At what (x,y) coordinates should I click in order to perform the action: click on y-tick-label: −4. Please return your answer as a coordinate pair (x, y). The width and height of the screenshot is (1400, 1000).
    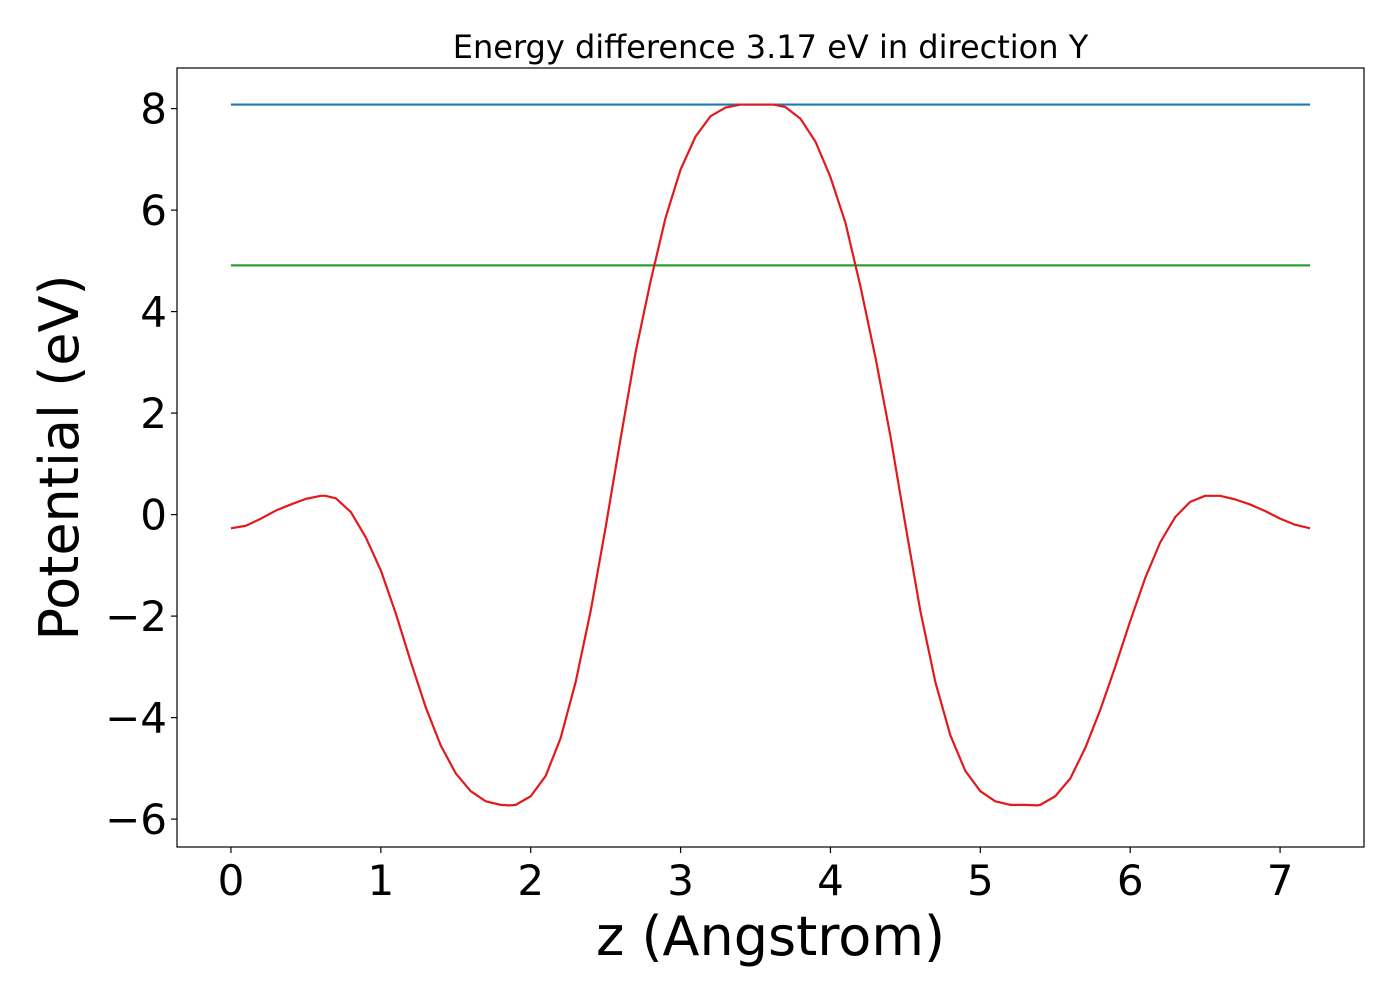
    Looking at the image, I should click on (136, 718).